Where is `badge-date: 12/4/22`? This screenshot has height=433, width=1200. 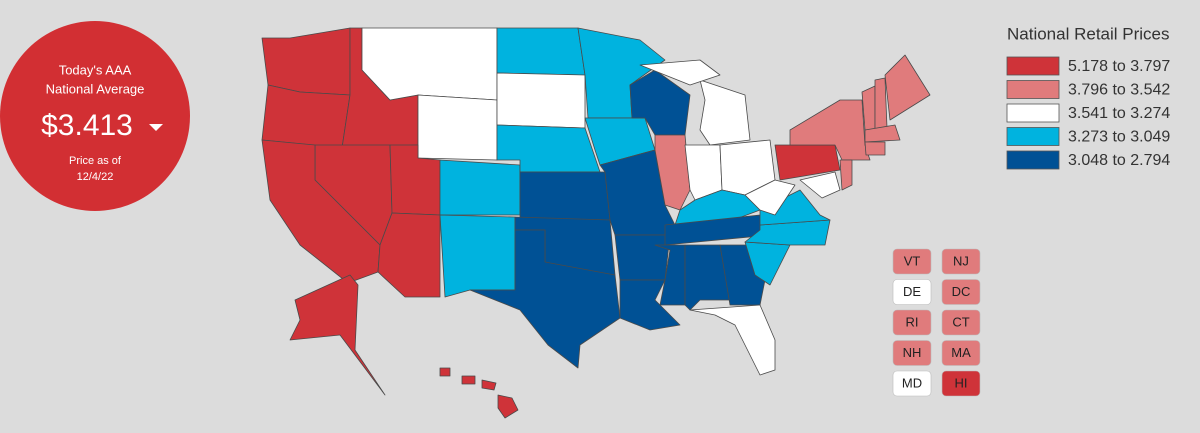
badge-date: 12/4/22 is located at coordinates (95, 177).